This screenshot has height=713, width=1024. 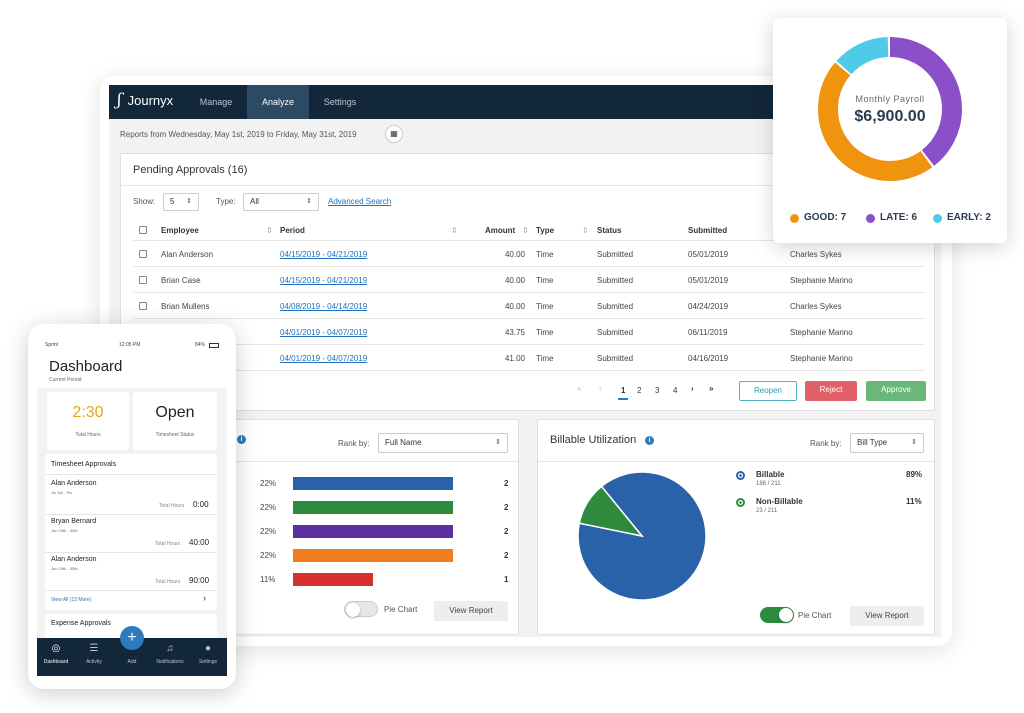 What do you see at coordinates (71, 600) in the screenshot?
I see `view-all-link: View All (13 More)` at bounding box center [71, 600].